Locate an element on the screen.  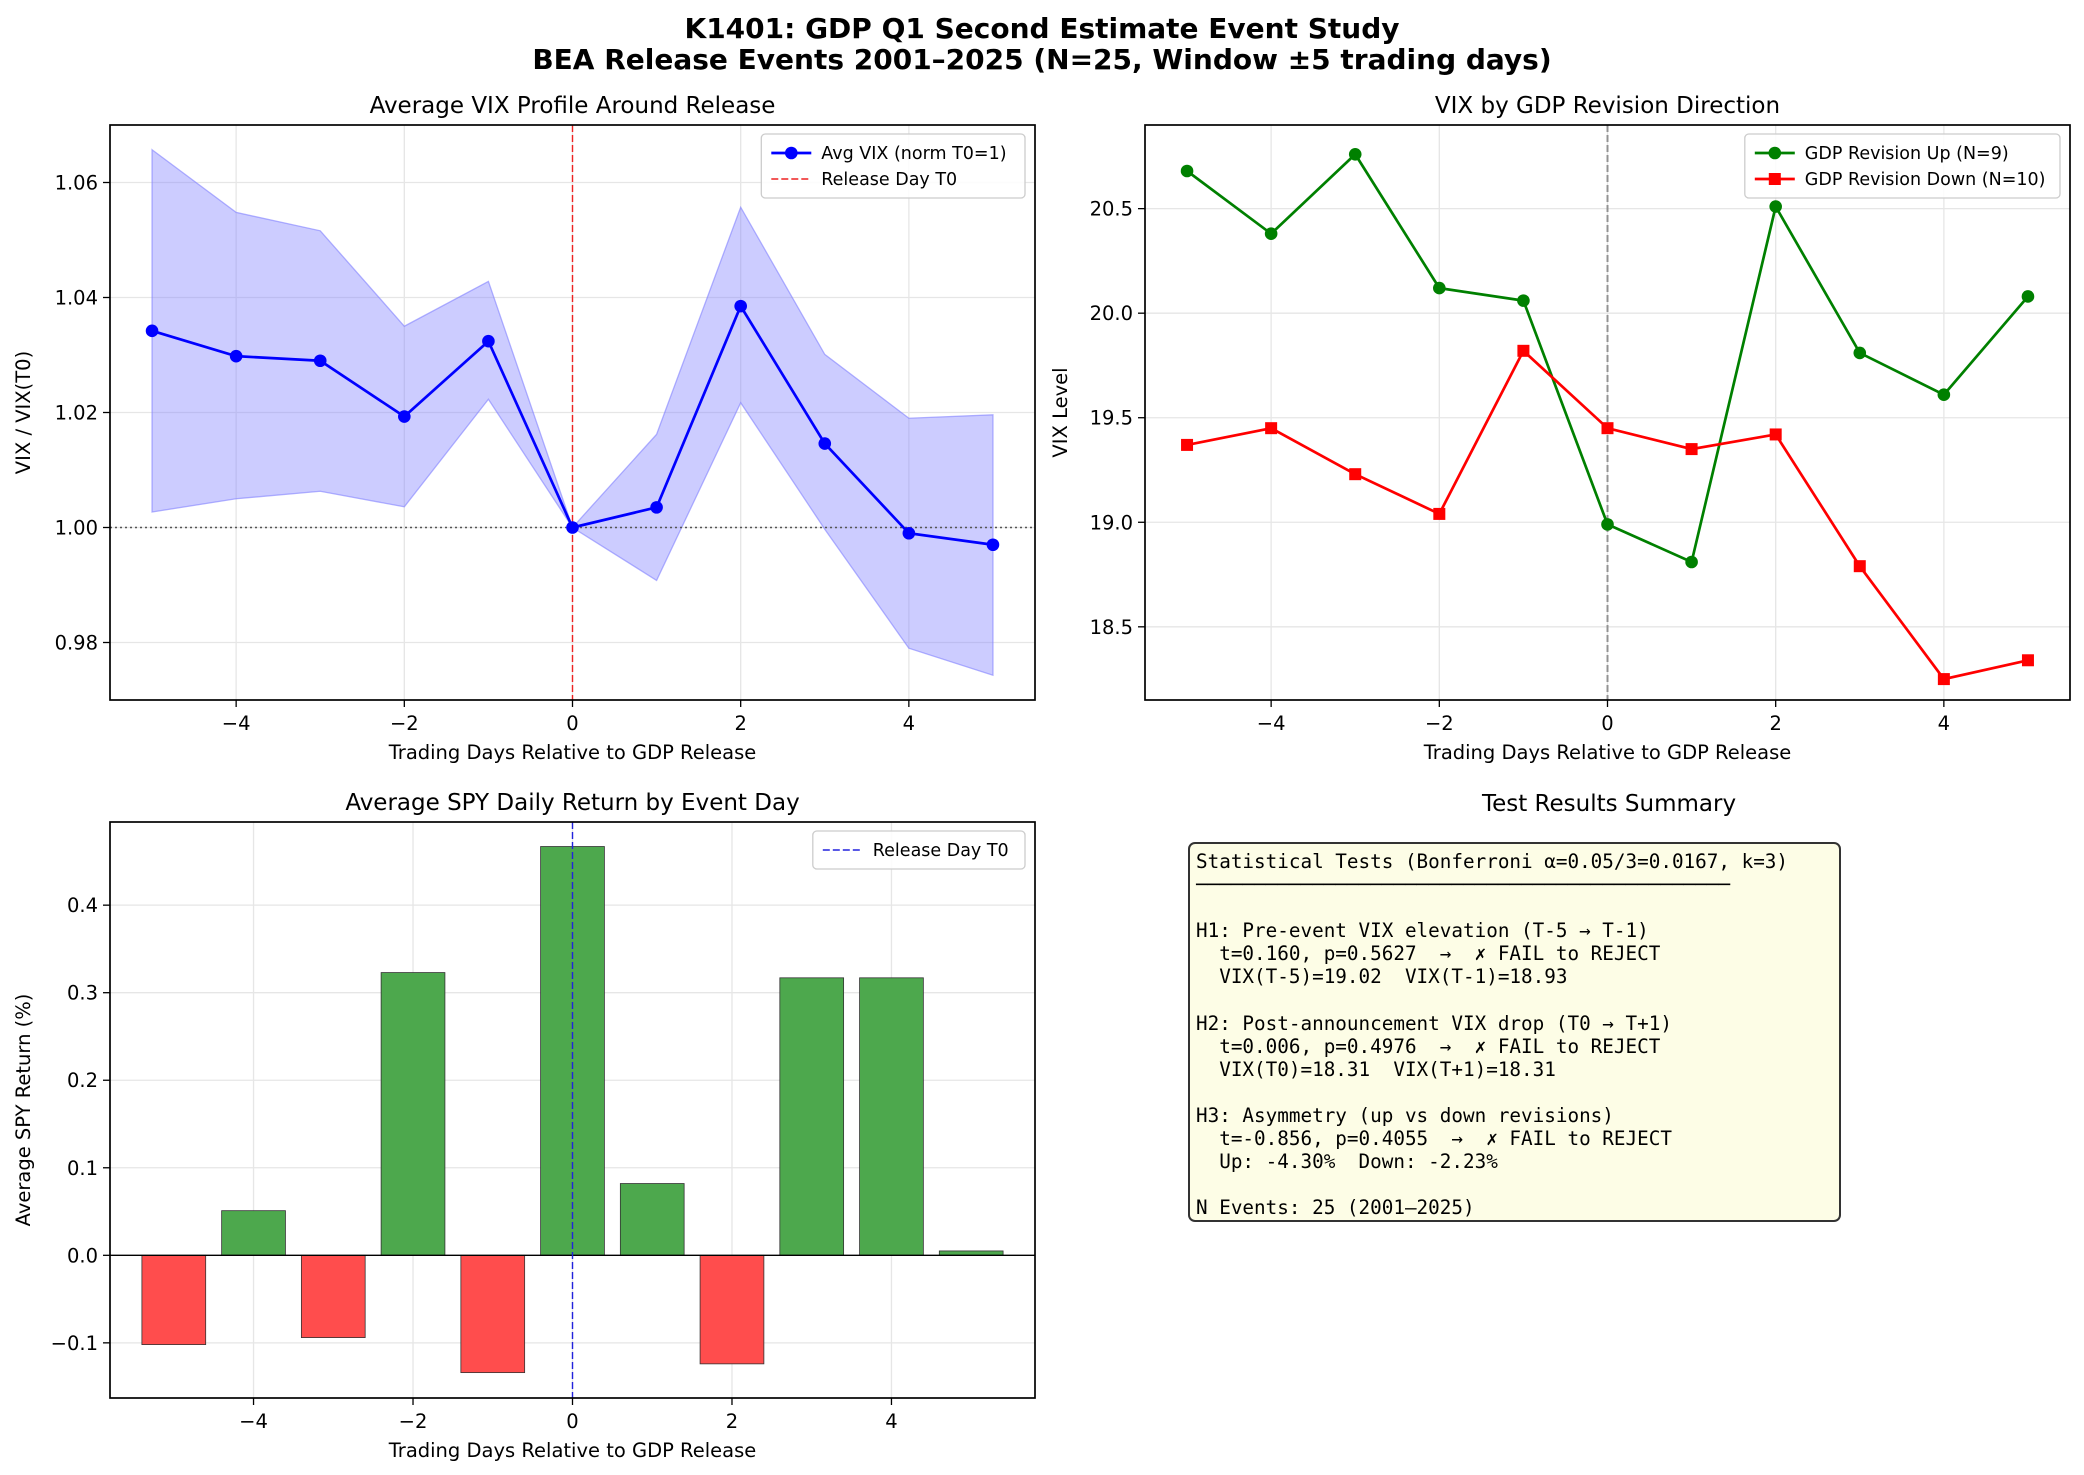
legend-box is located at coordinates (893, 166).